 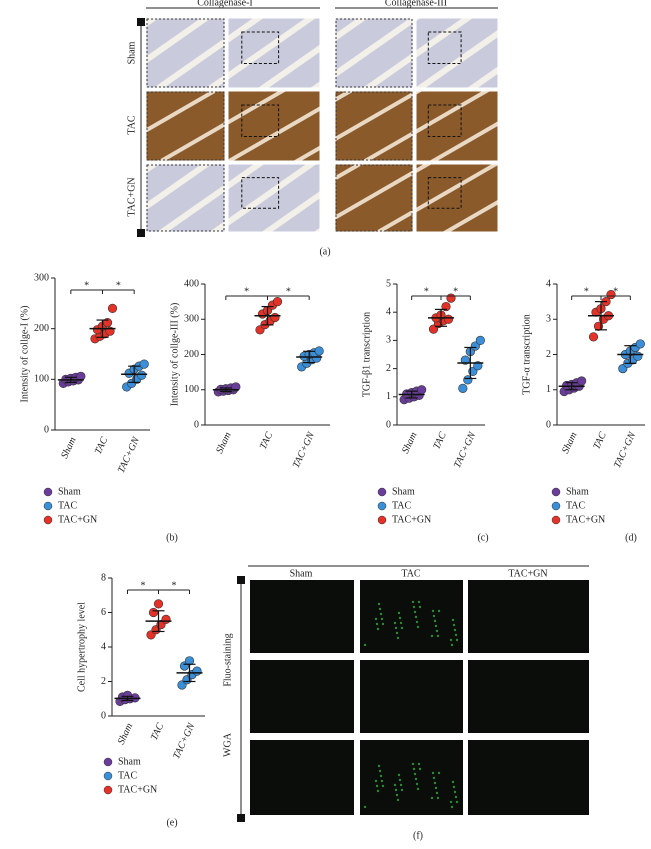 What do you see at coordinates (583, 374) in the screenshot?
I see `chart: 0 1 2 3 4 TGF-α transcription Sham TAC TAC+GN * *` at bounding box center [583, 374].